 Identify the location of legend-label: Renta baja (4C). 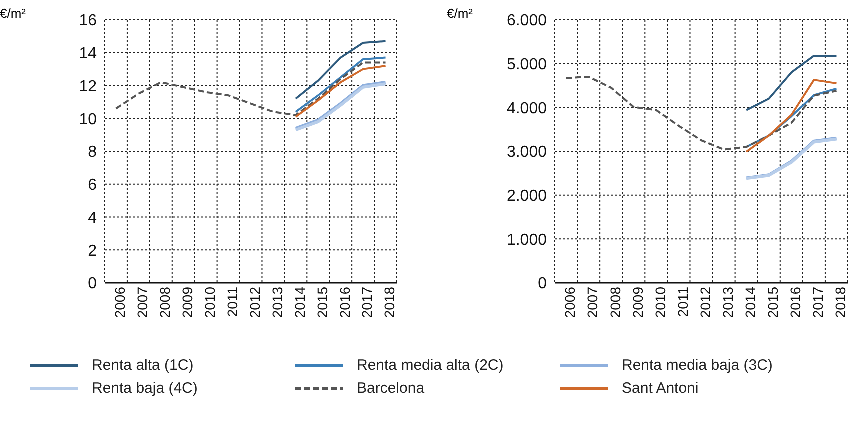
(145, 388).